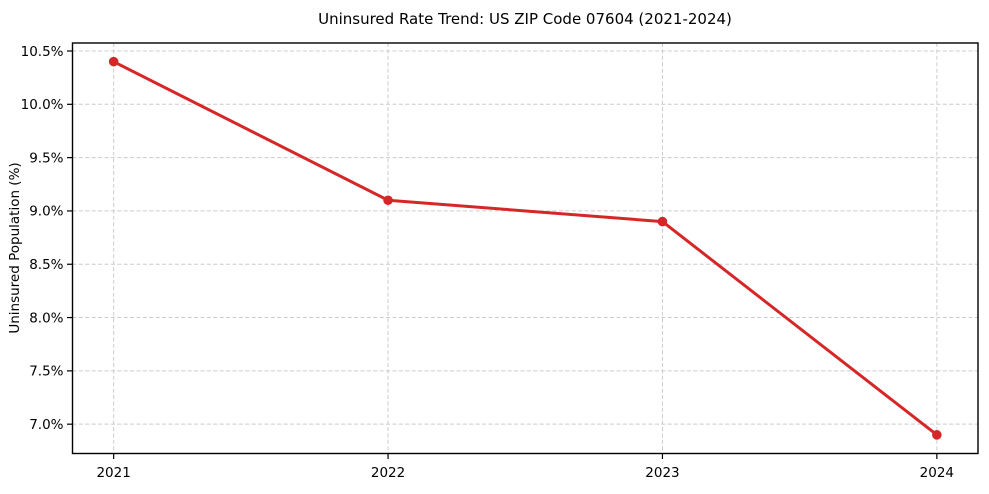 Image resolution: width=989 pixels, height=494 pixels. I want to click on y-tick-label: 9.5%, so click(46, 158).